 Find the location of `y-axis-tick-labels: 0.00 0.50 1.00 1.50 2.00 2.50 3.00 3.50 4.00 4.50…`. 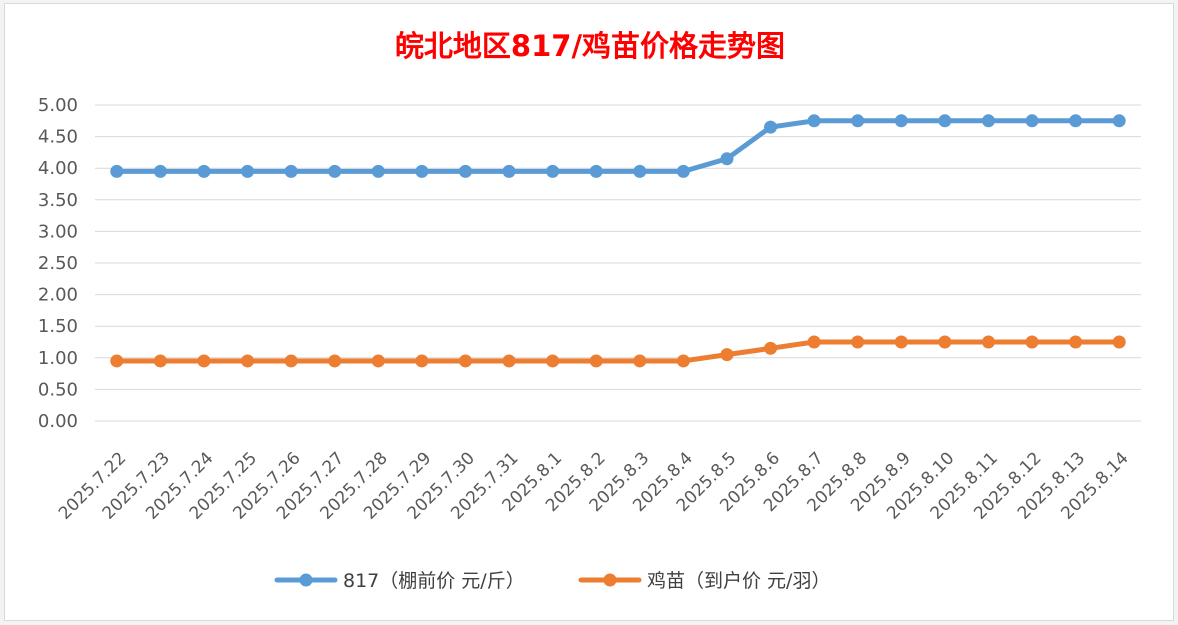

y-axis-tick-labels: 0.00 0.50 1.00 1.50 2.00 2.50 3.00 3.50 4.00 4.50… is located at coordinates (58, 263).